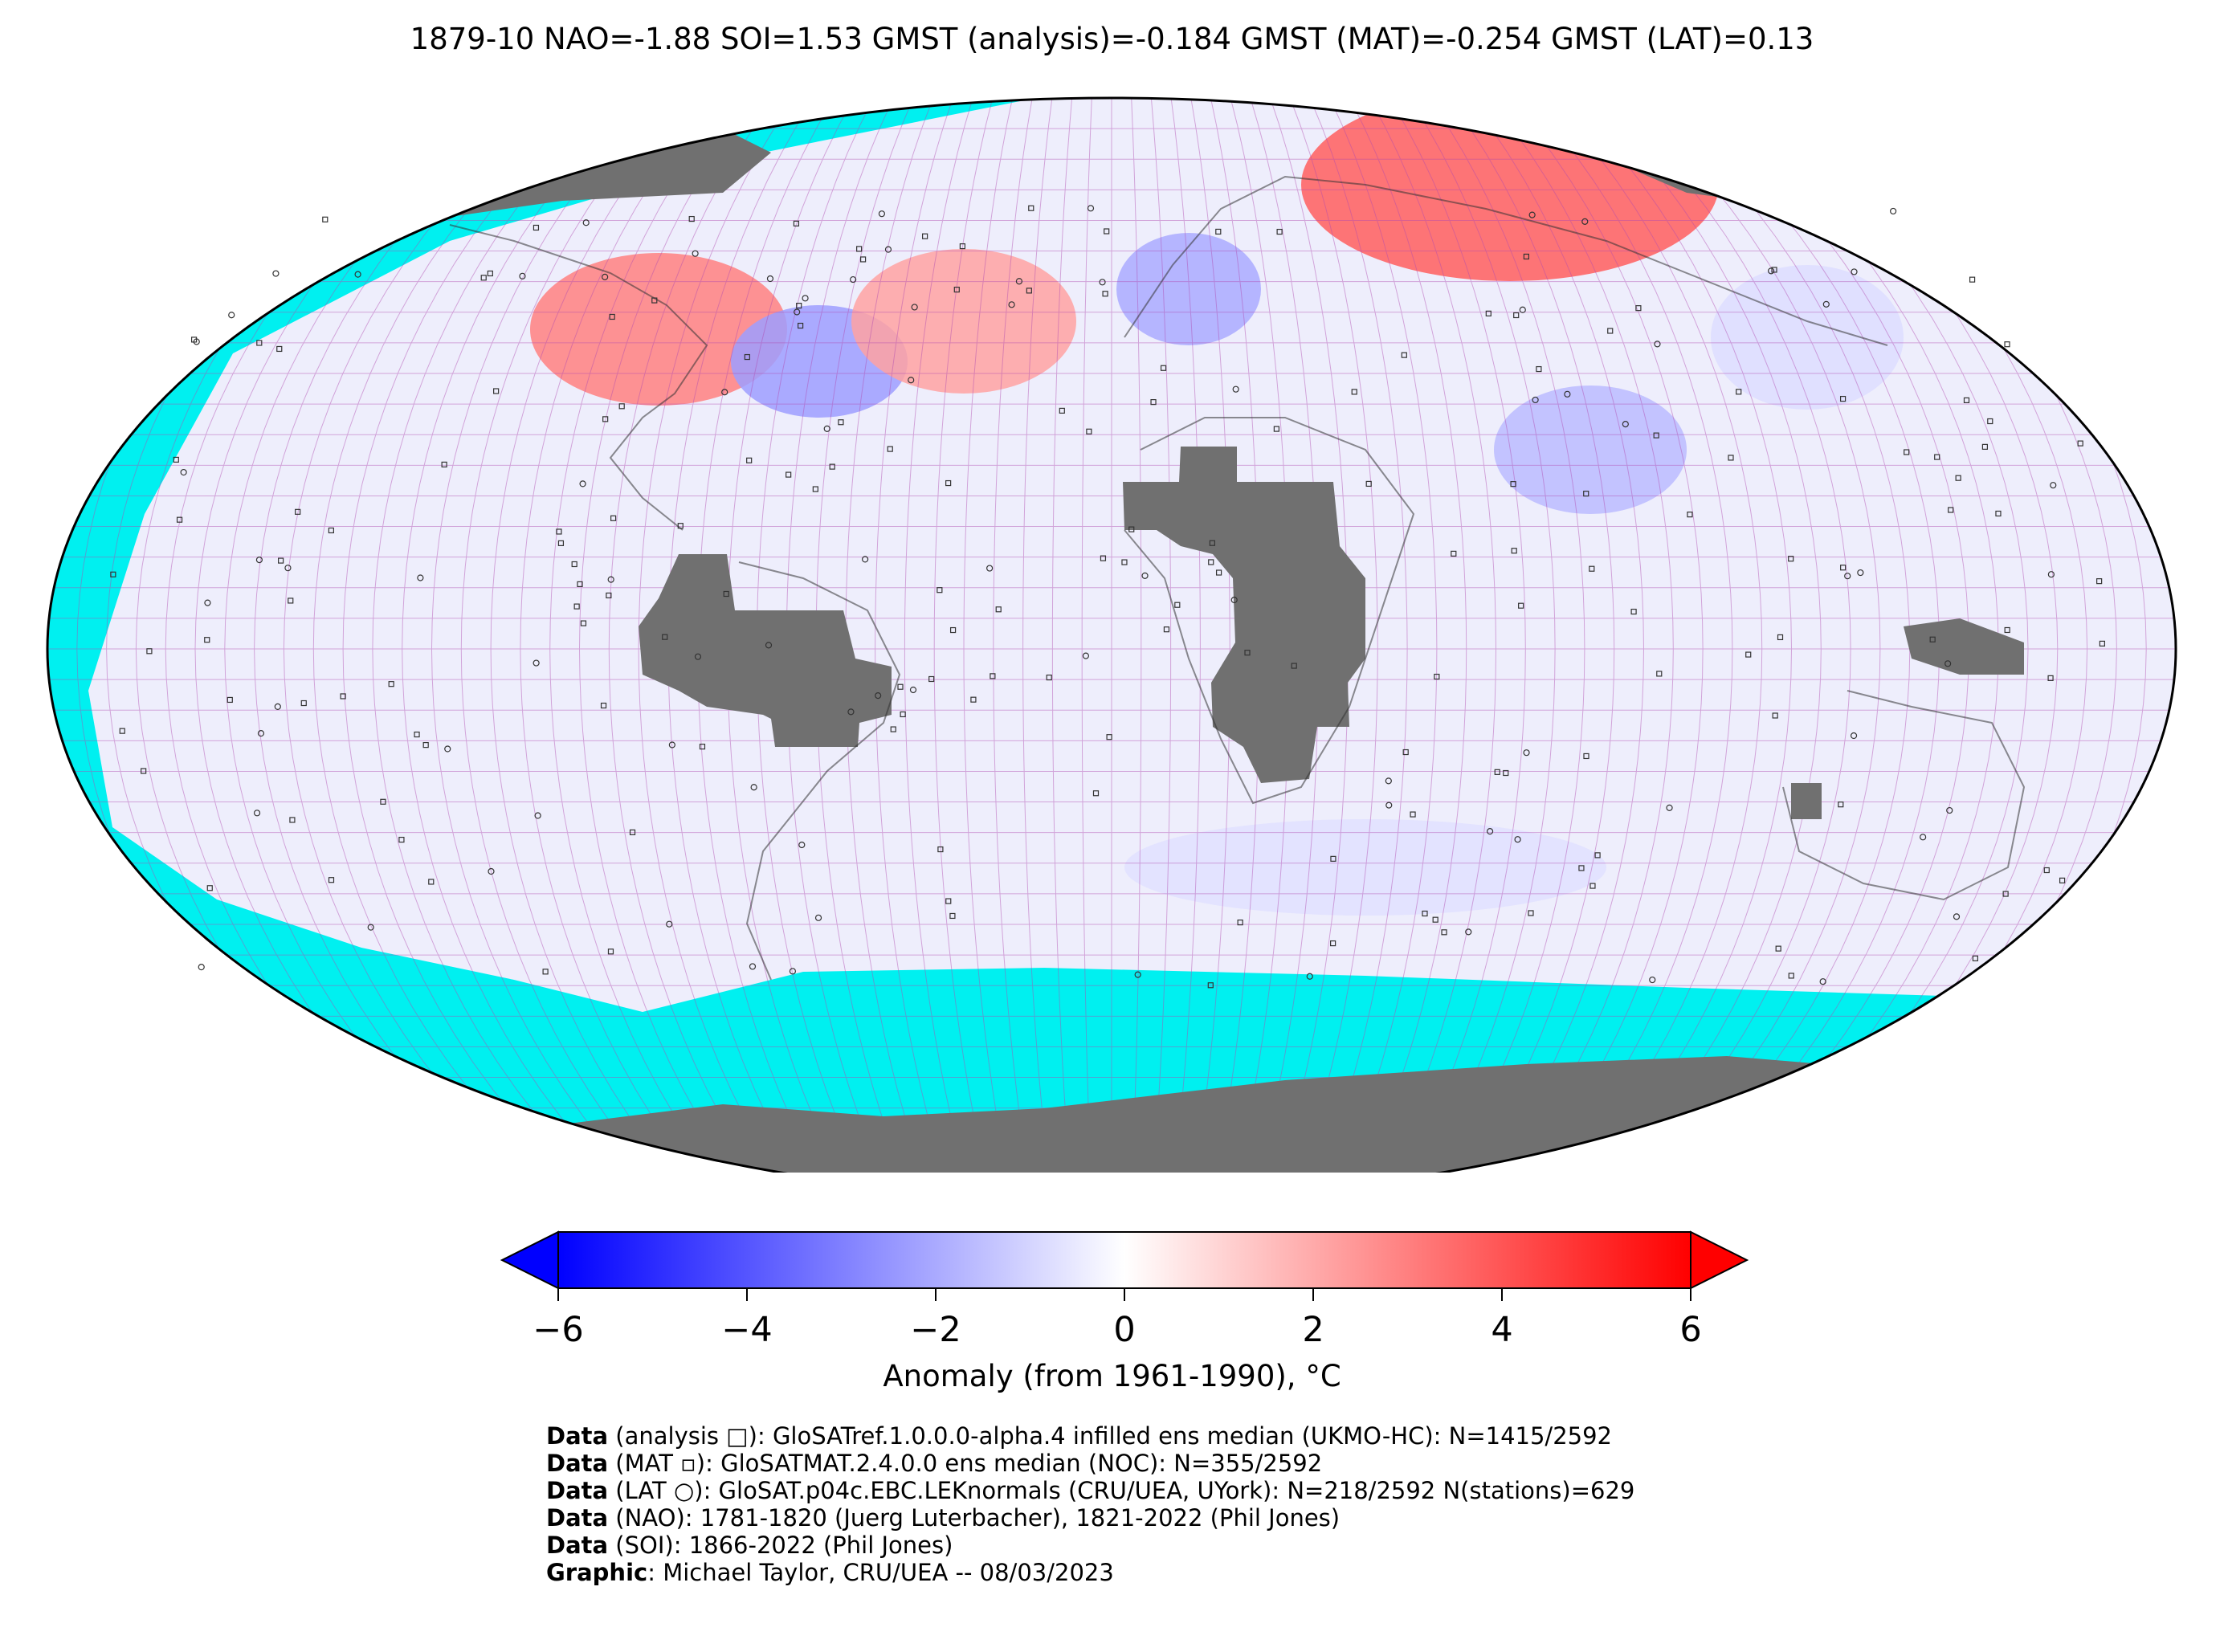 The image size is (2224, 1652). I want to click on colorbar-tick-label: −6, so click(558, 1330).